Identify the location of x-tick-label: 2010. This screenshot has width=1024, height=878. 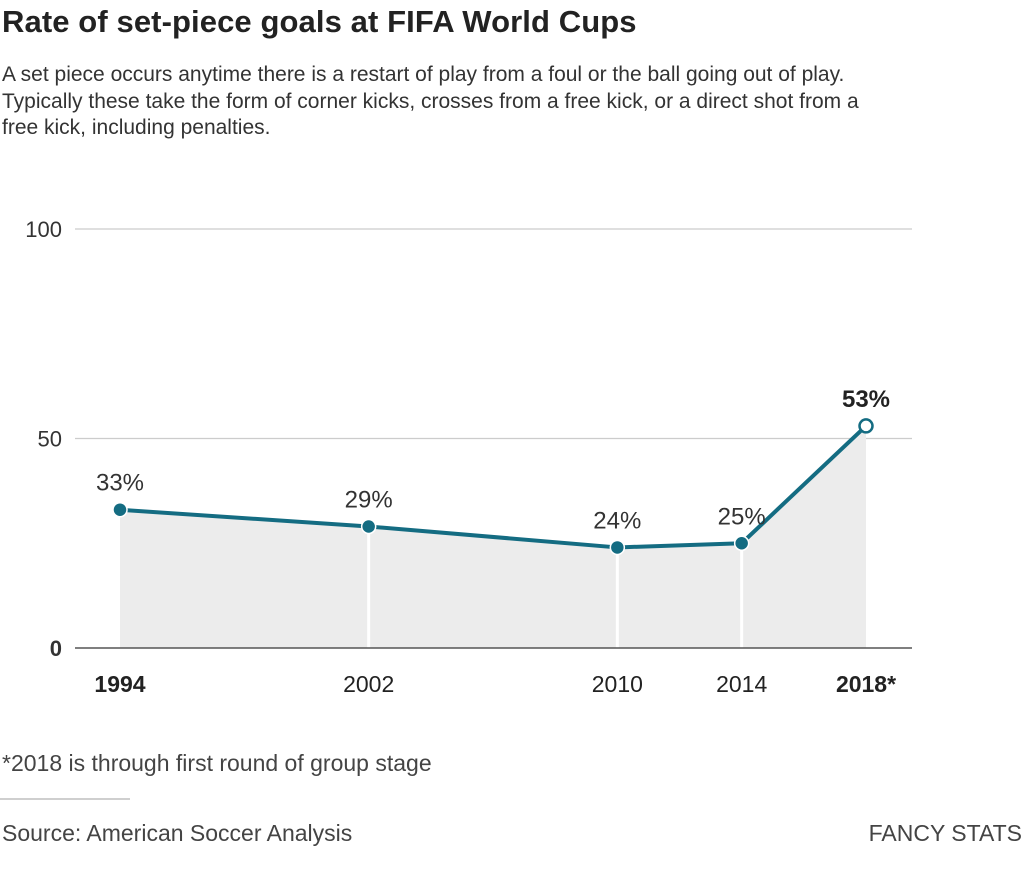
(617, 684).